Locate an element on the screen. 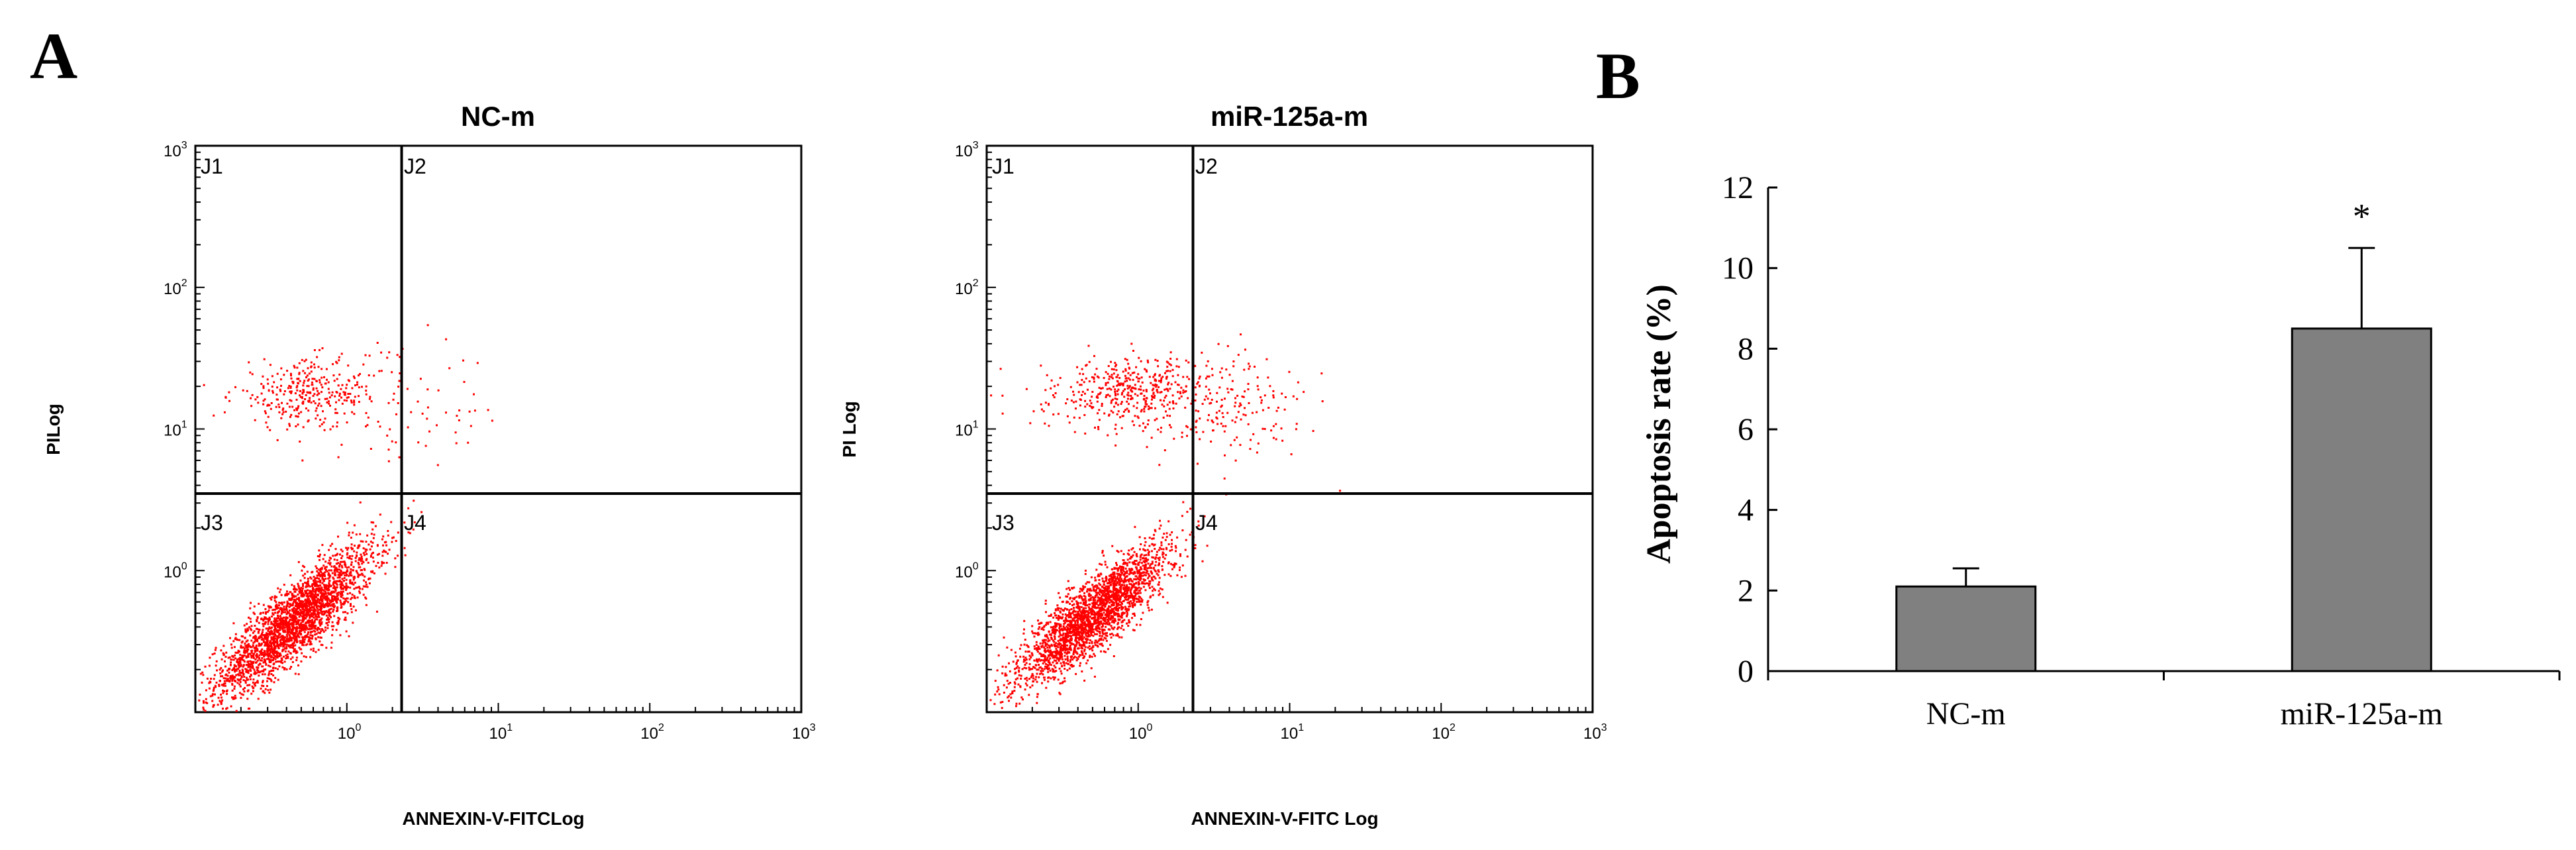  y-tick-label: 8 is located at coordinates (1746, 349).